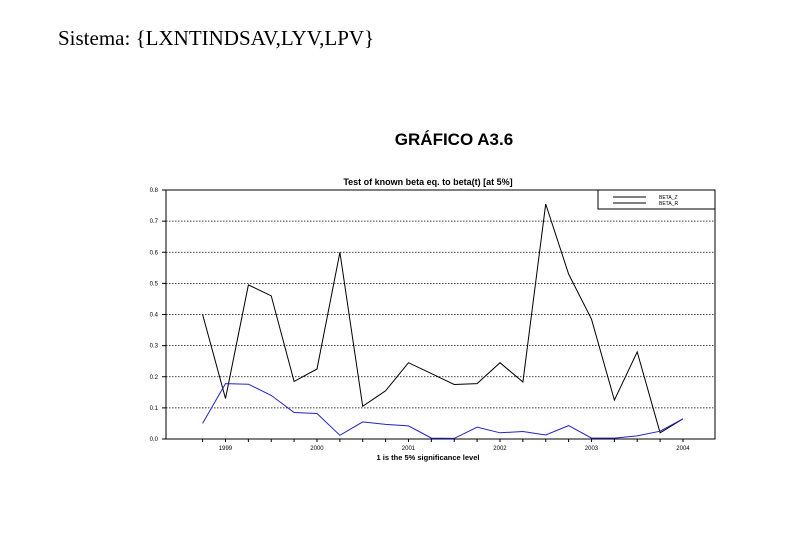 The image size is (787, 546). What do you see at coordinates (668, 198) in the screenshot?
I see `legend-label-beta-z: BETA_Z` at bounding box center [668, 198].